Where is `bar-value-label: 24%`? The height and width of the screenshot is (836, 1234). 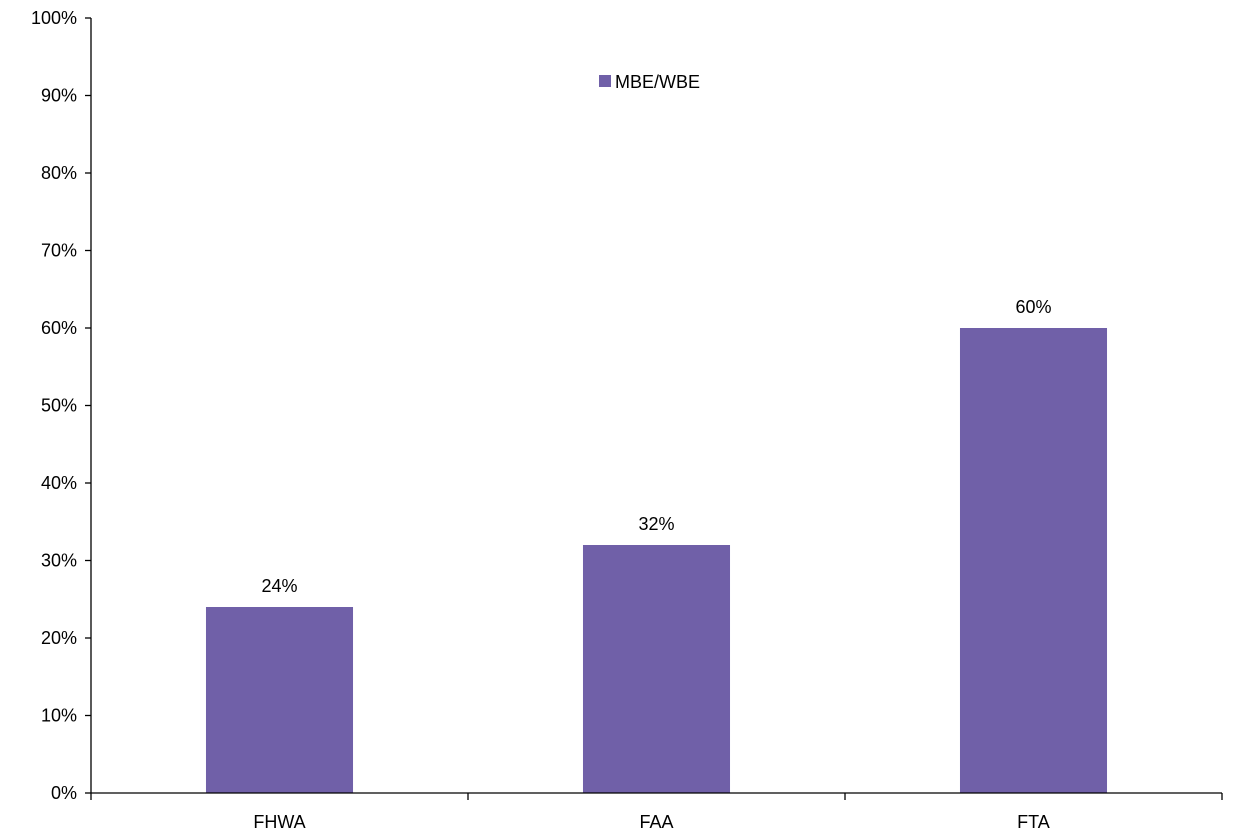
bar-value-label: 24% is located at coordinates (279, 586).